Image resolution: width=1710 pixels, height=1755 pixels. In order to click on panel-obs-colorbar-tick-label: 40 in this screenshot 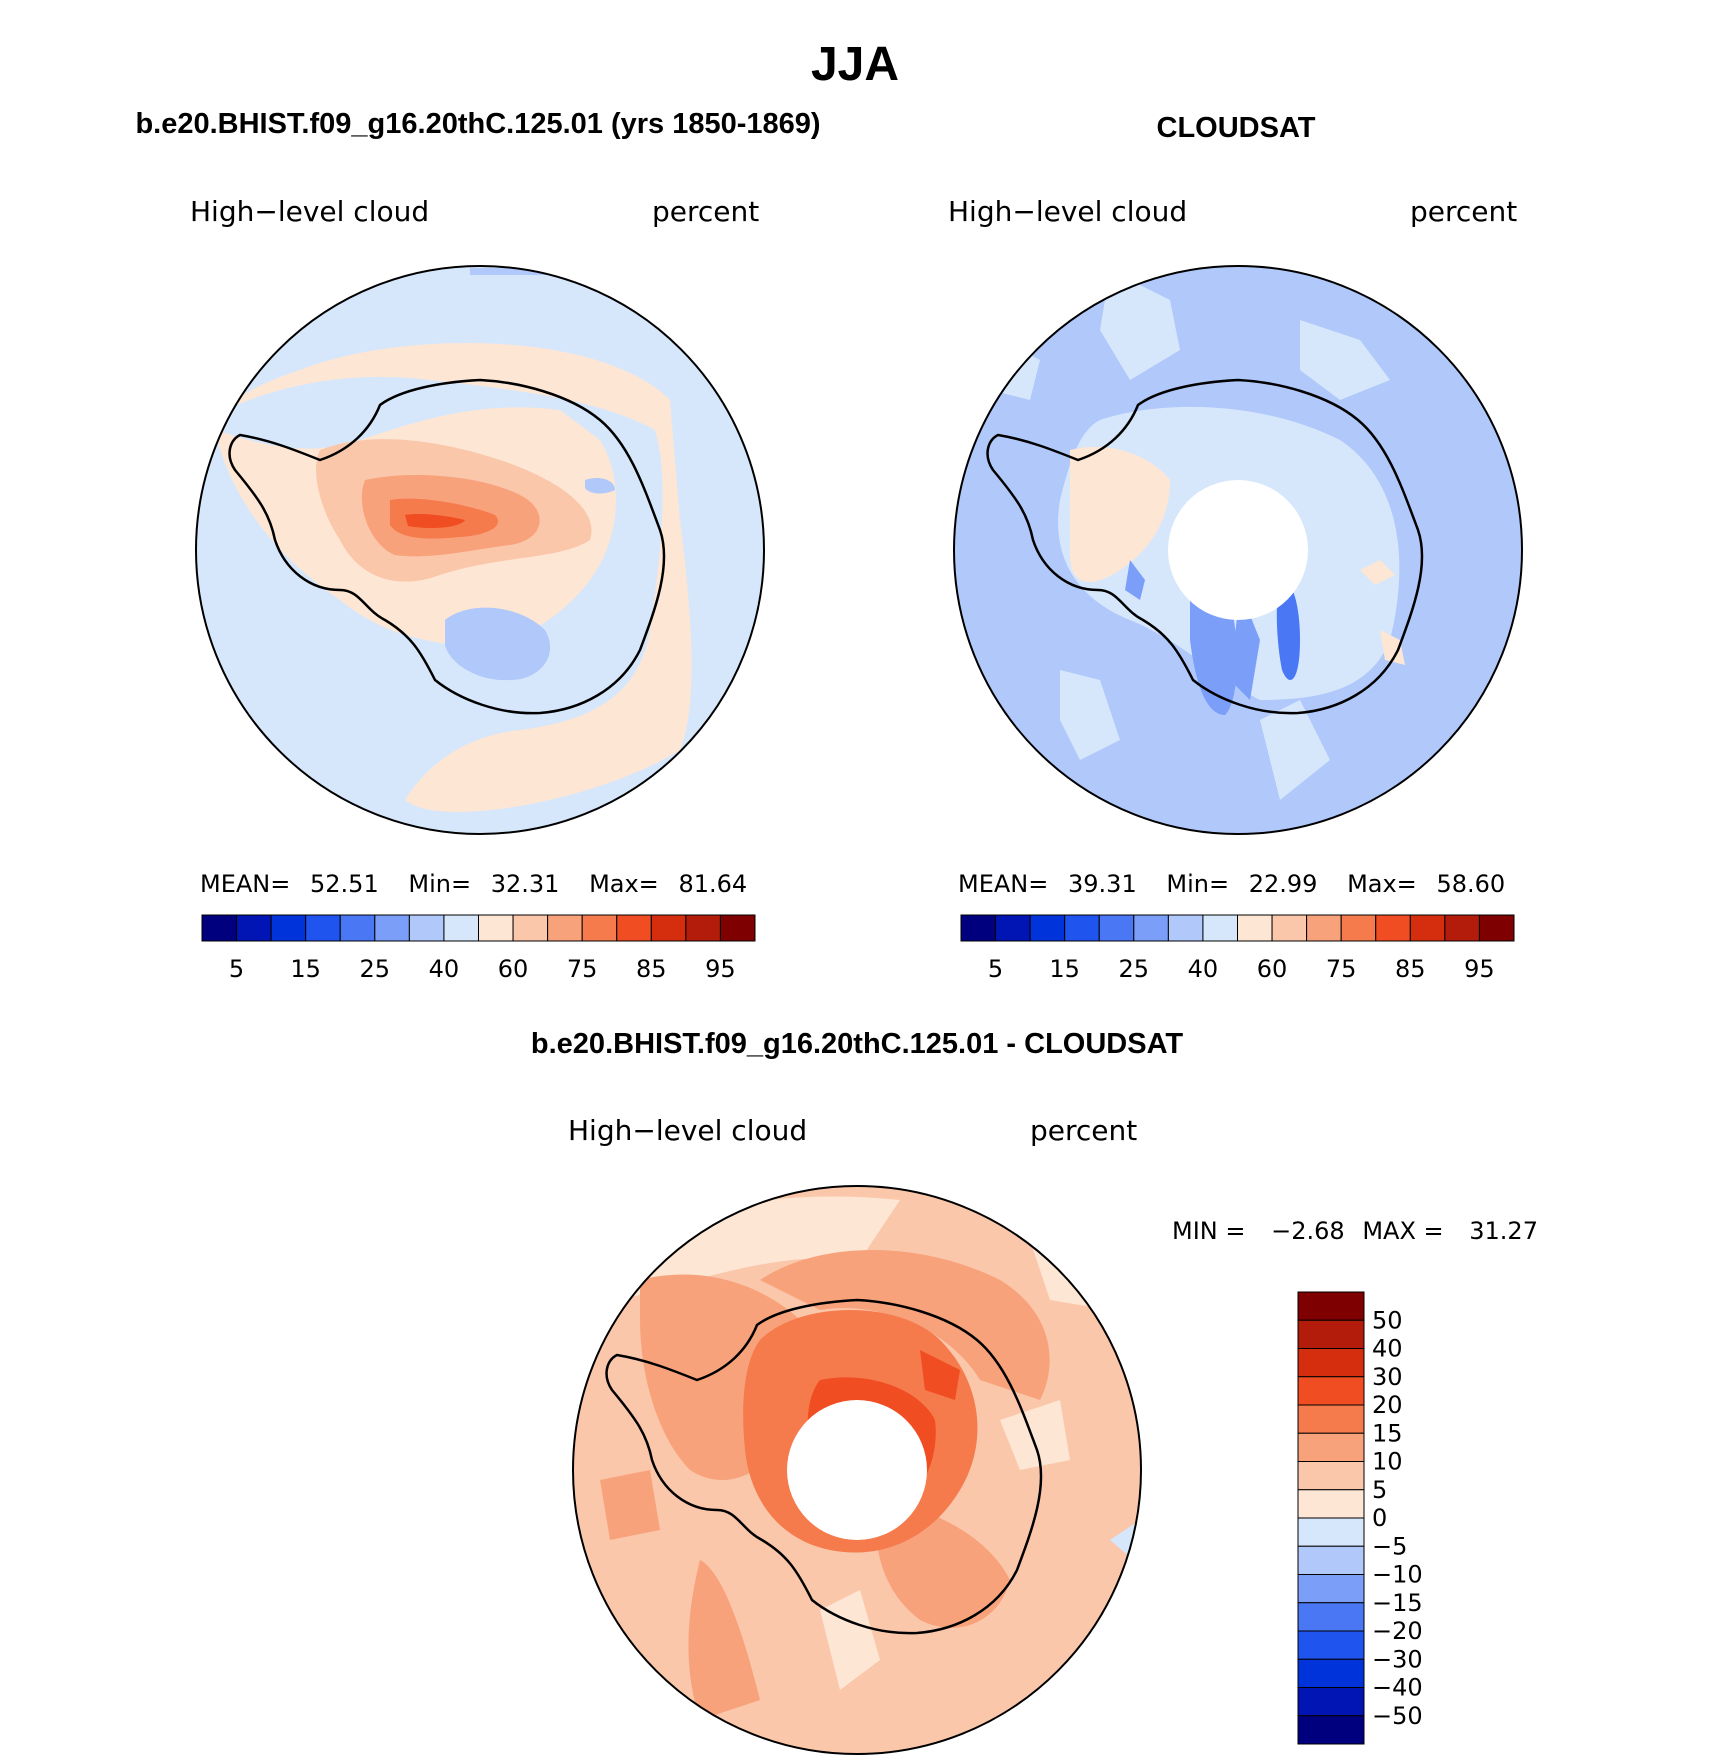, I will do `click(1203, 969)`.